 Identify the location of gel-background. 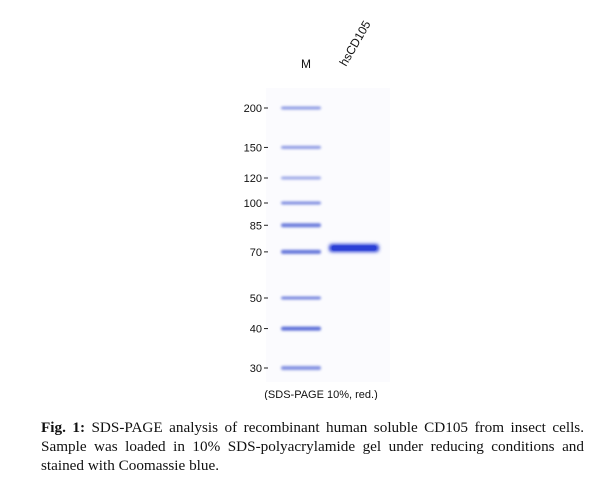
(328, 235).